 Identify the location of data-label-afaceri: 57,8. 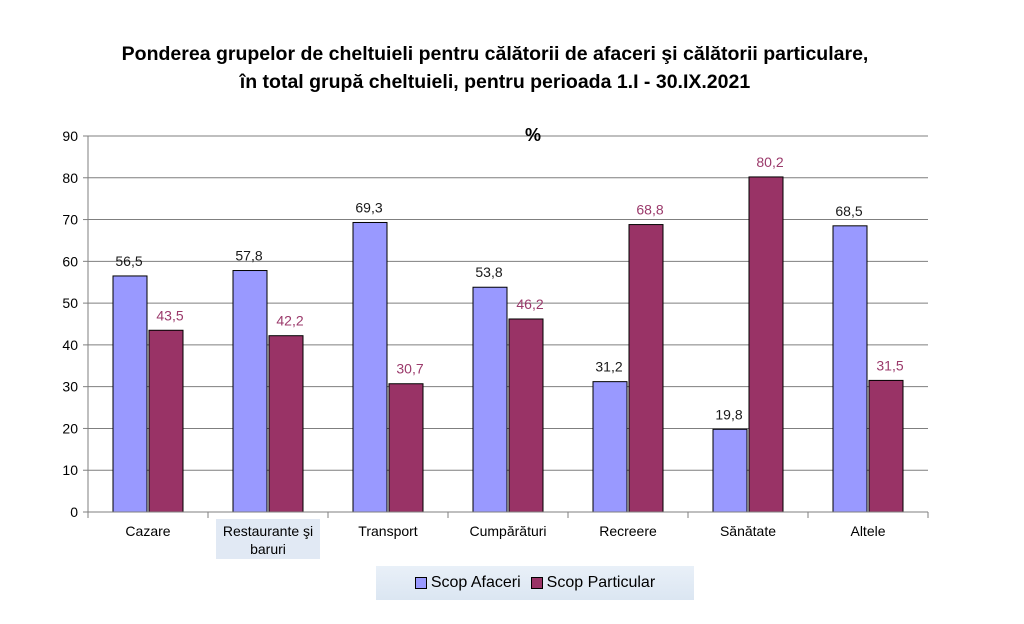
(248, 256).